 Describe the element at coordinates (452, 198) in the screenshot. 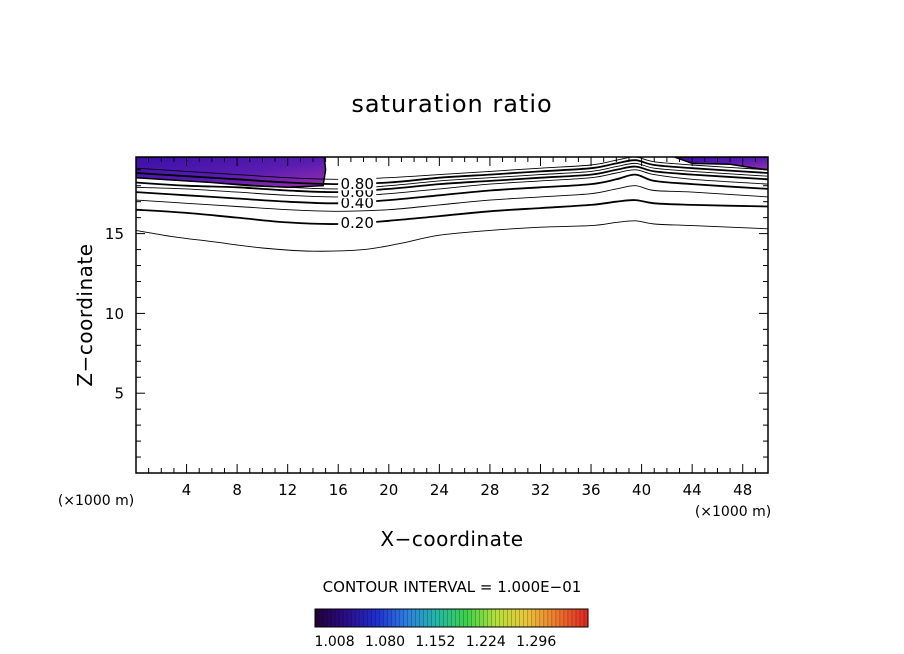

I see `contour-line-0.3` at that location.